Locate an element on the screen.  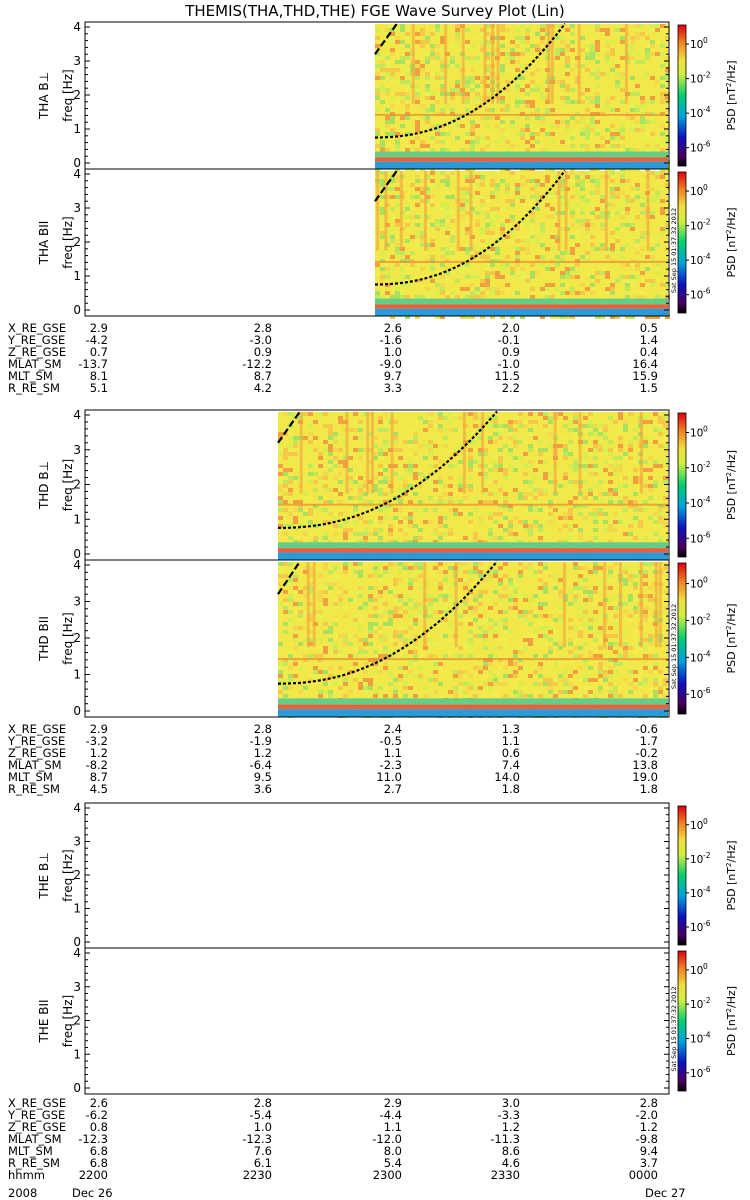
cbar-tick-exp: -2 is located at coordinates (707, 616).